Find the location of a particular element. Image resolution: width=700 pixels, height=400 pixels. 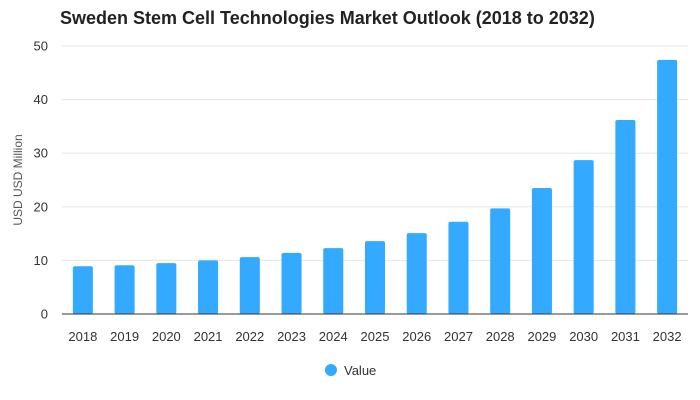

x-tick-label: 2029 is located at coordinates (541, 336).